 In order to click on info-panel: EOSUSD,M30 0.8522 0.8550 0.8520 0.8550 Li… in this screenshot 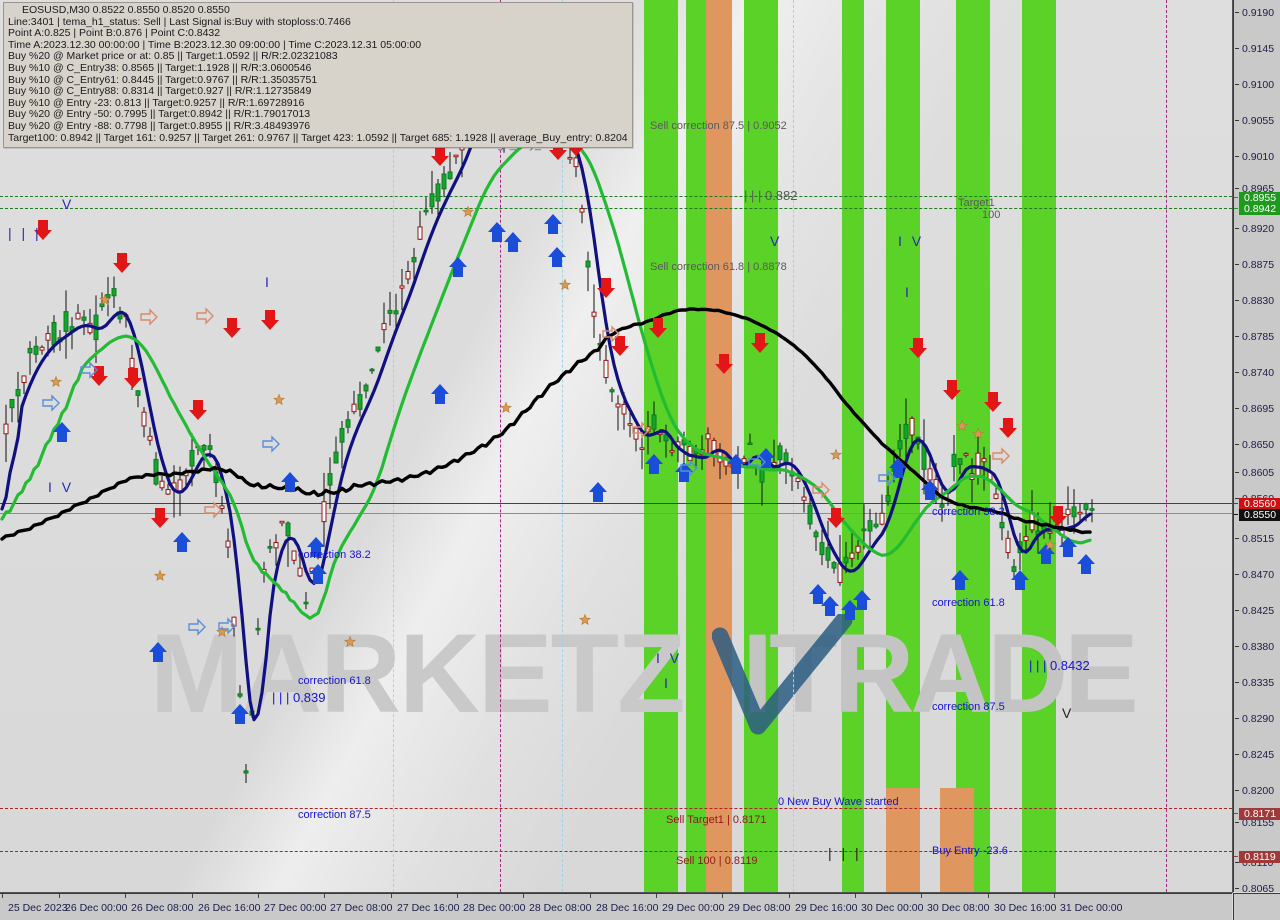, I will do `click(318, 75)`.